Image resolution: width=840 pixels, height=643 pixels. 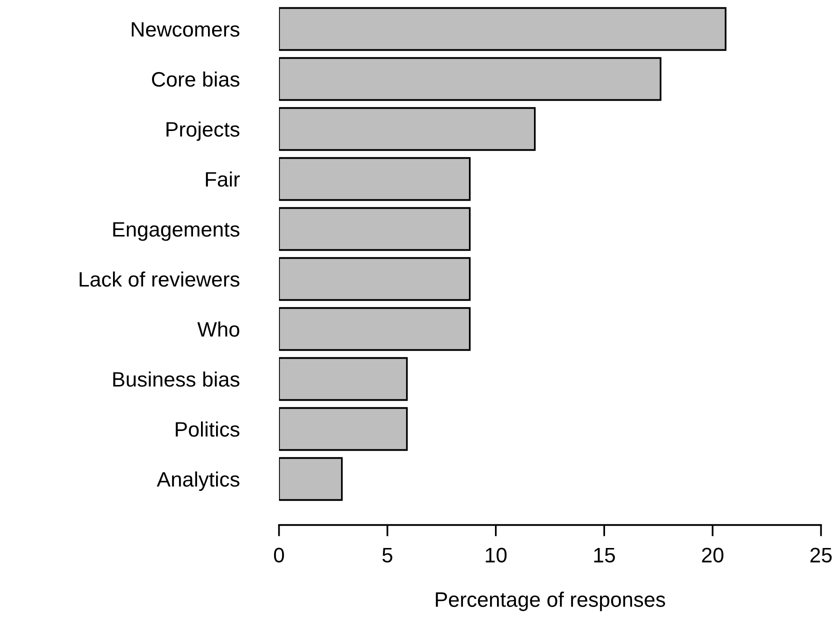 What do you see at coordinates (551, 602) in the screenshot?
I see `x-axis-title: Percentage of responses` at bounding box center [551, 602].